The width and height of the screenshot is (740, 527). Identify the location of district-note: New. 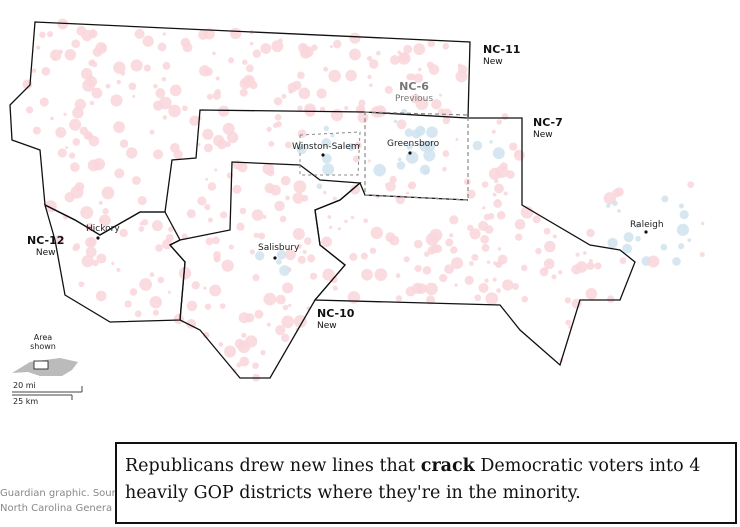
(493, 62).